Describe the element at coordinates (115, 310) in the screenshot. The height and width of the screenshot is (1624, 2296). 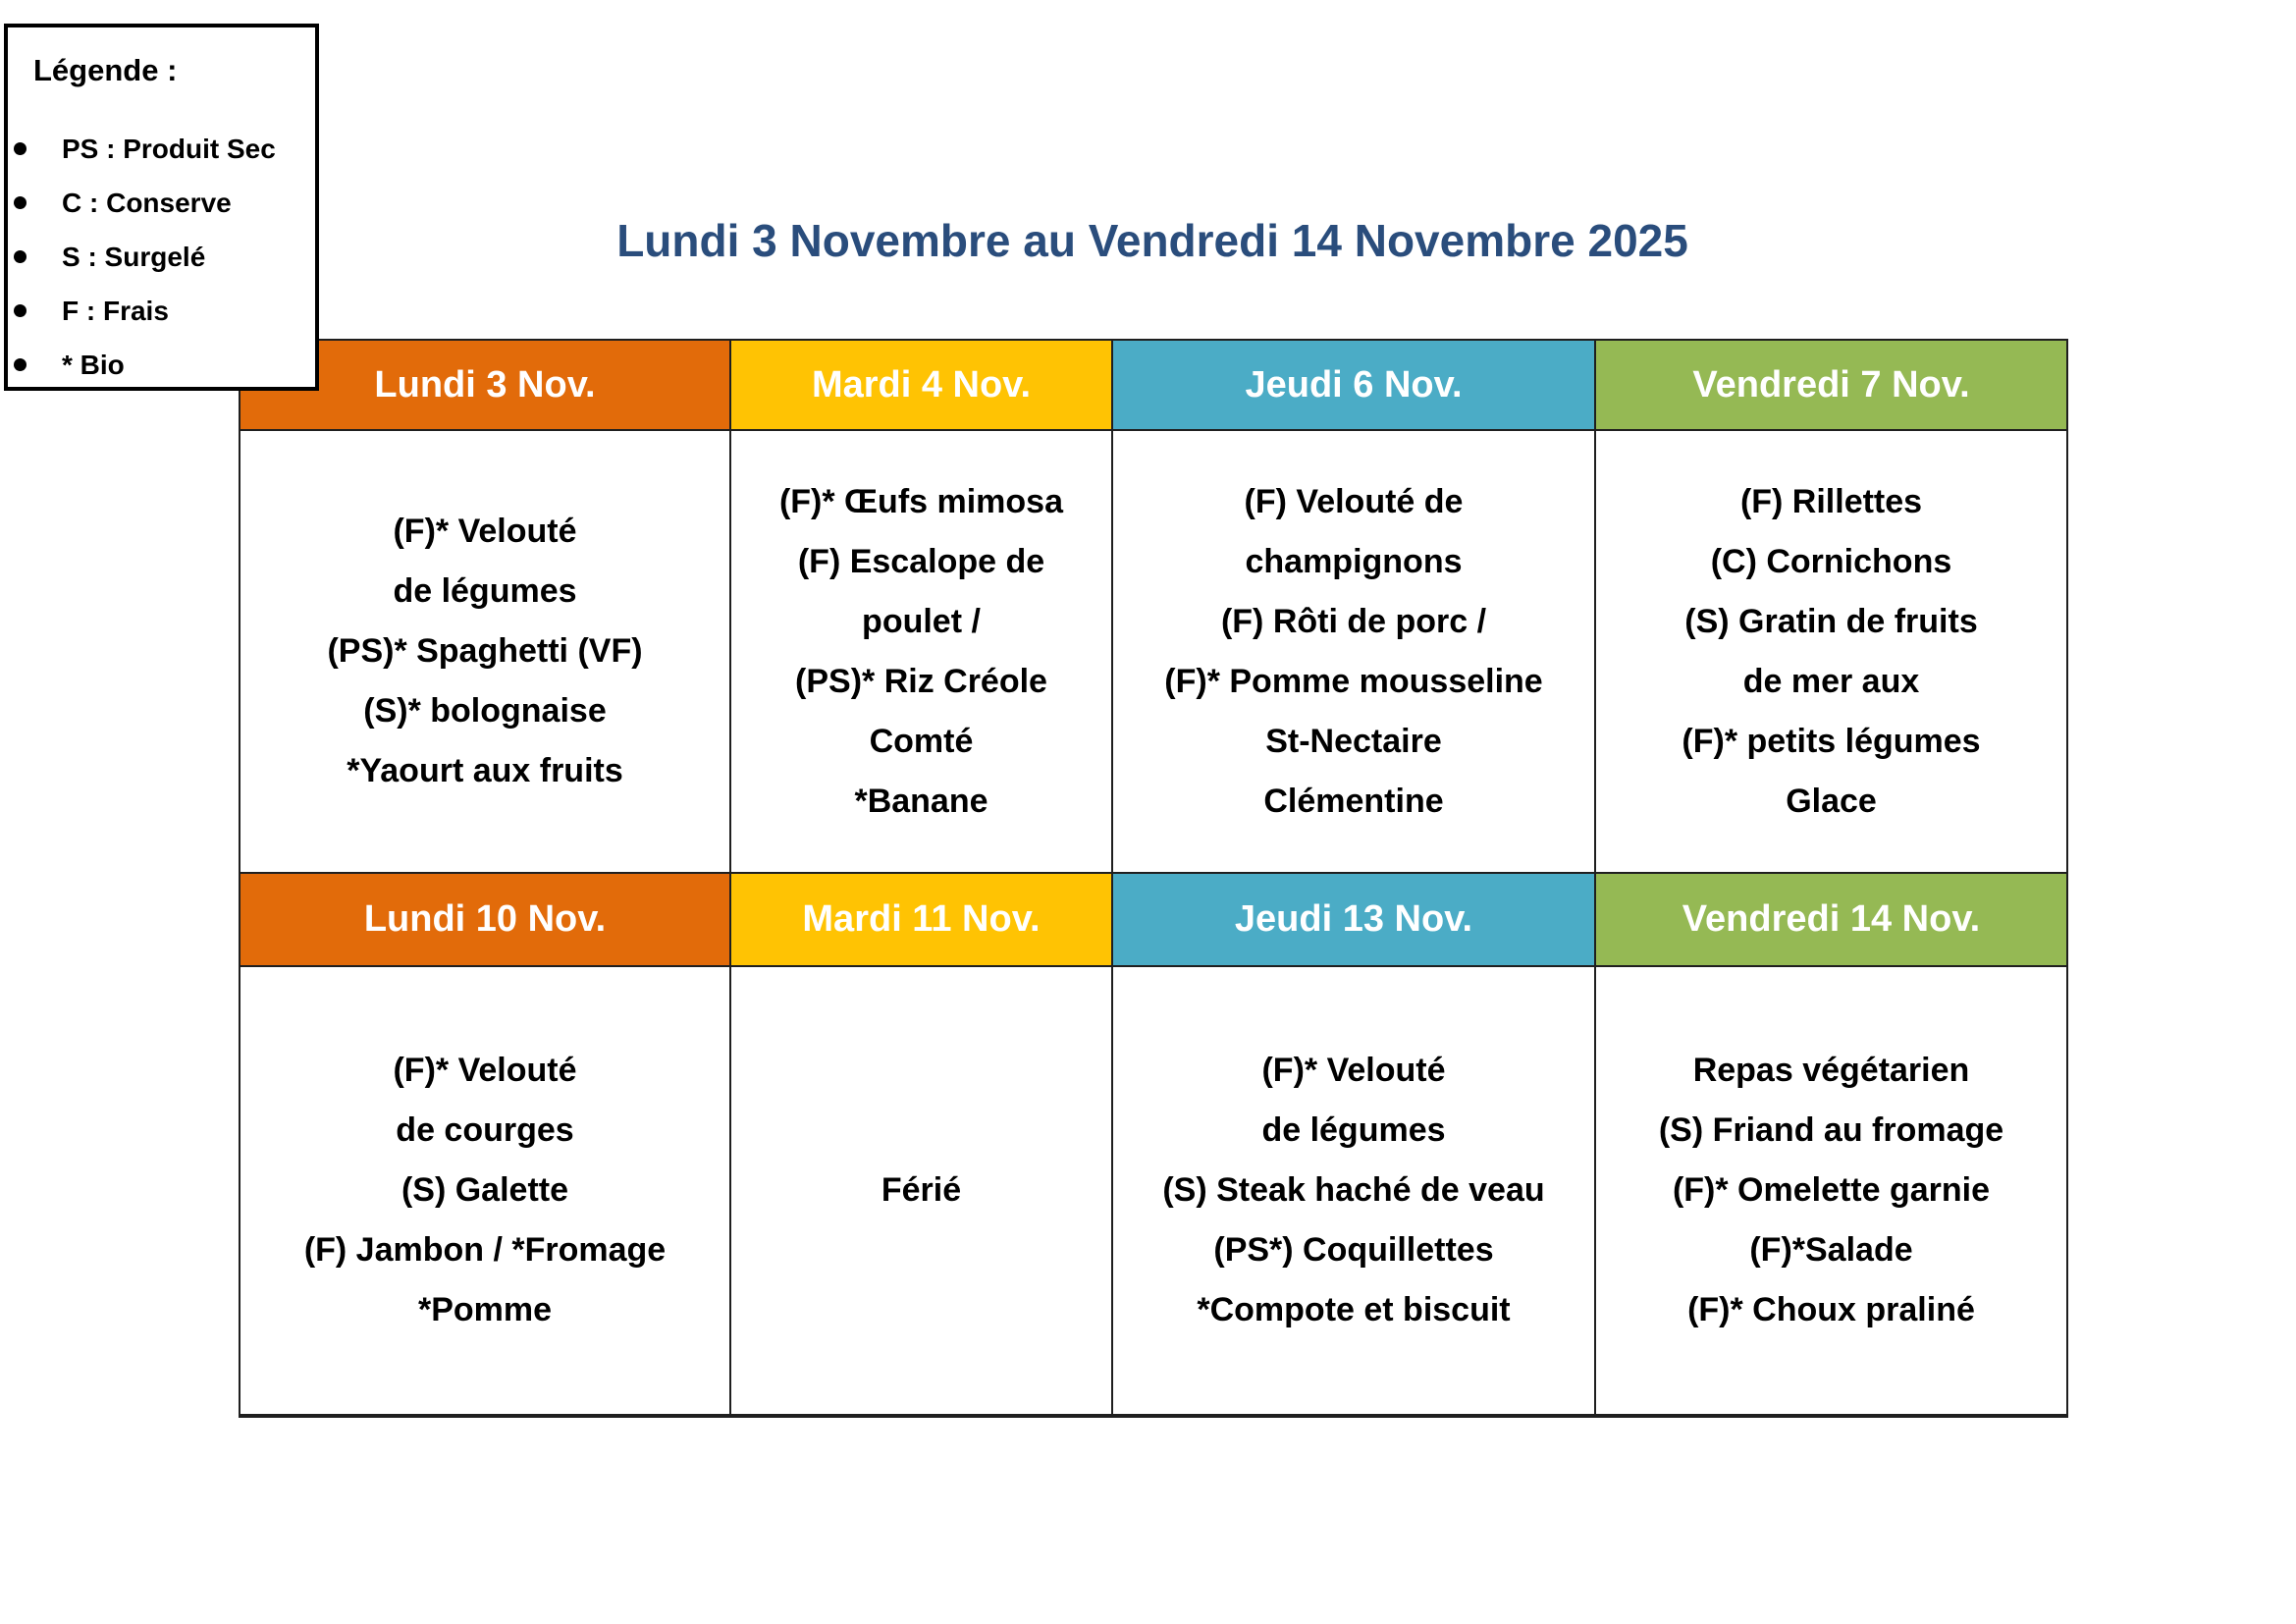
I see `legend-item-label: F : Frais` at that location.